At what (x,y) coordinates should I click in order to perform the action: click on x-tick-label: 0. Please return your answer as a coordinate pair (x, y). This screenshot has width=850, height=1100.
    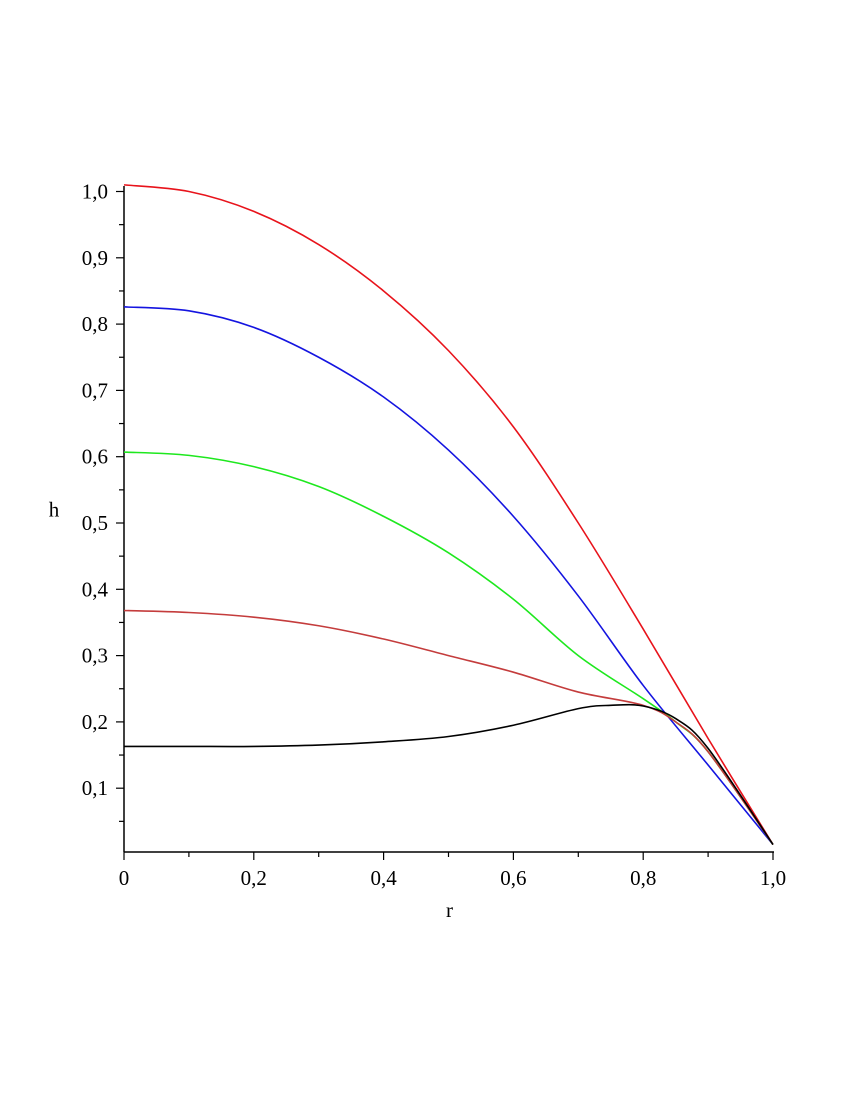
    Looking at the image, I should click on (124, 878).